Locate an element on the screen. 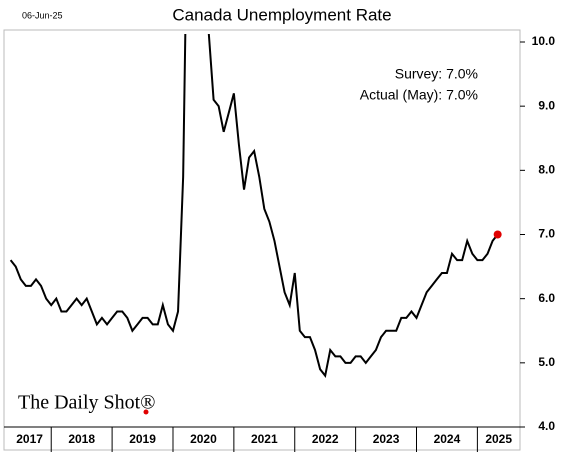 The height and width of the screenshot is (457, 564). y-tick-label: 9.0 is located at coordinates (546, 105).